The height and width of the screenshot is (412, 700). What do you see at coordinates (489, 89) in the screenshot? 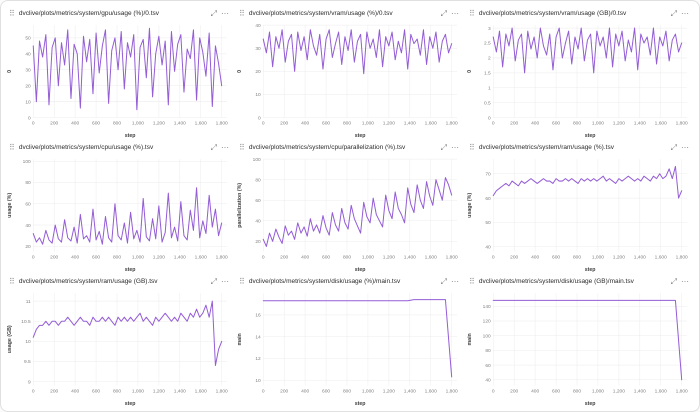
I see `svg-text: 1` at bounding box center [489, 89].